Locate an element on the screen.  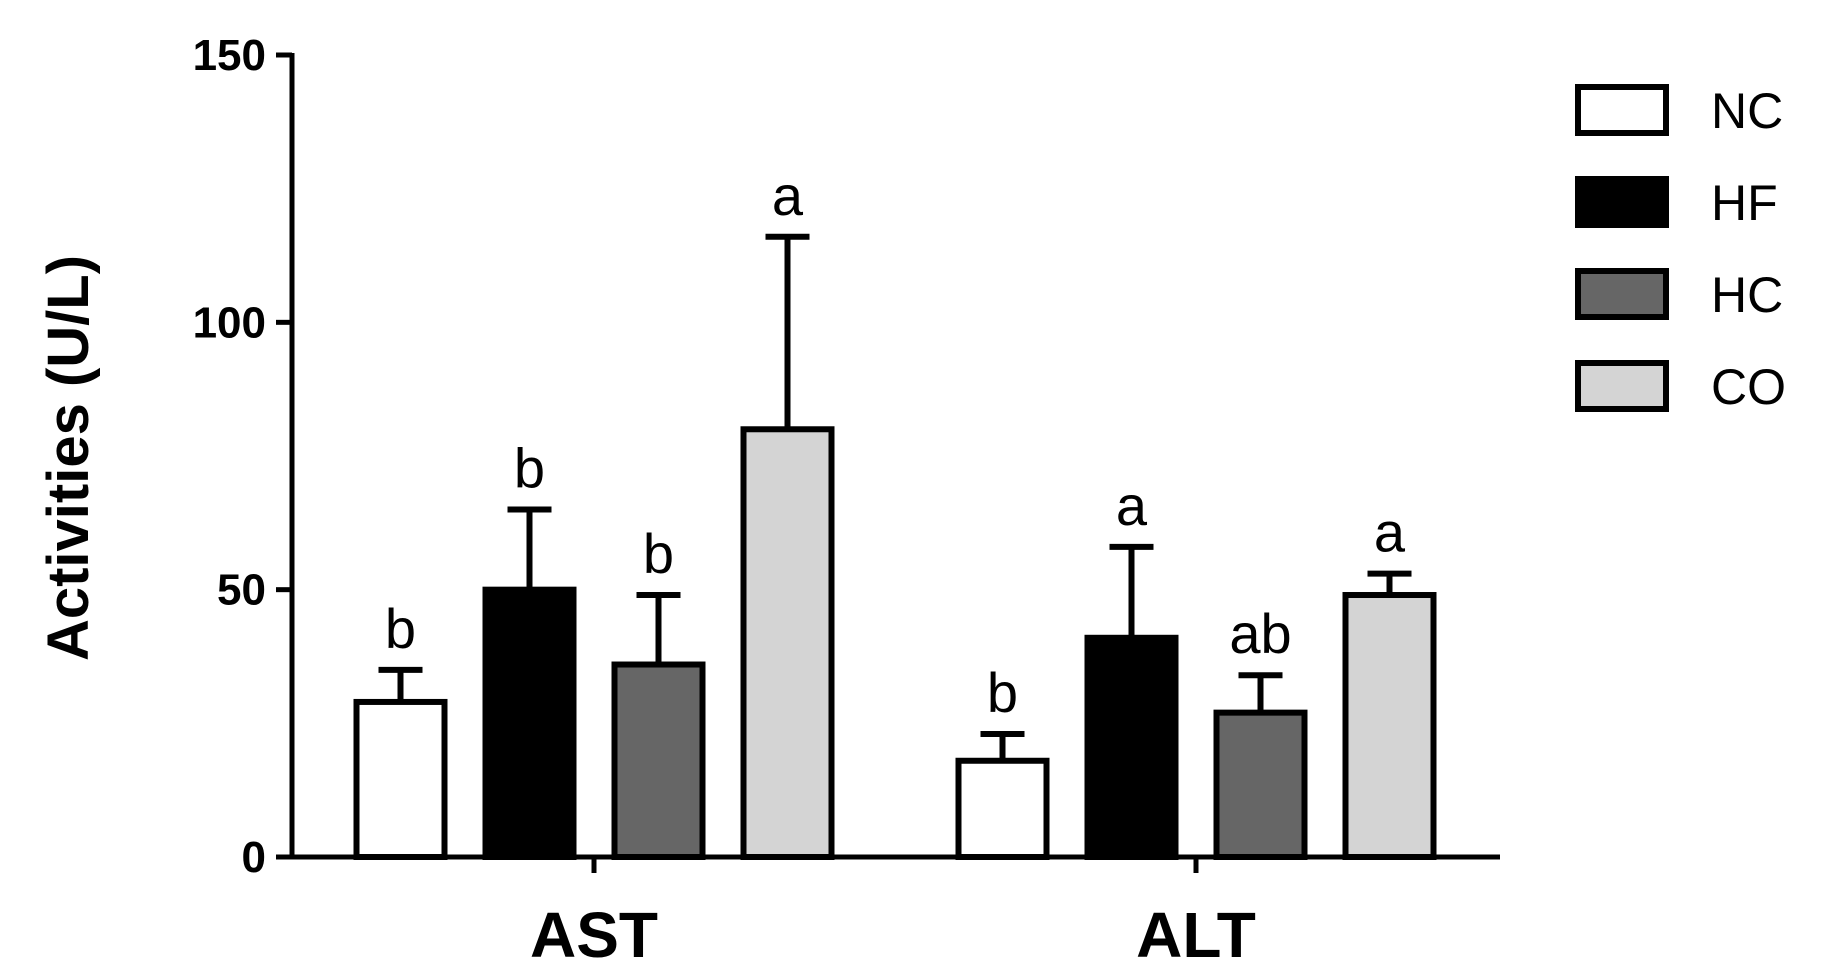
legend-label: NC is located at coordinates (1747, 111).